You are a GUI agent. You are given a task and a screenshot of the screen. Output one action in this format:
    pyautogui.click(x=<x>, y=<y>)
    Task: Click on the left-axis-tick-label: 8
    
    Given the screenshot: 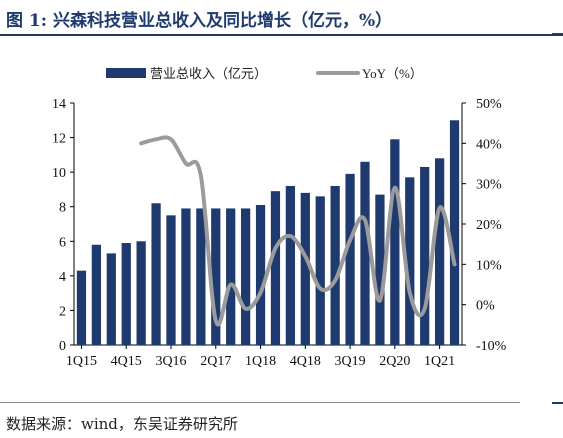 What is the action you would take?
    pyautogui.click(x=62, y=208)
    